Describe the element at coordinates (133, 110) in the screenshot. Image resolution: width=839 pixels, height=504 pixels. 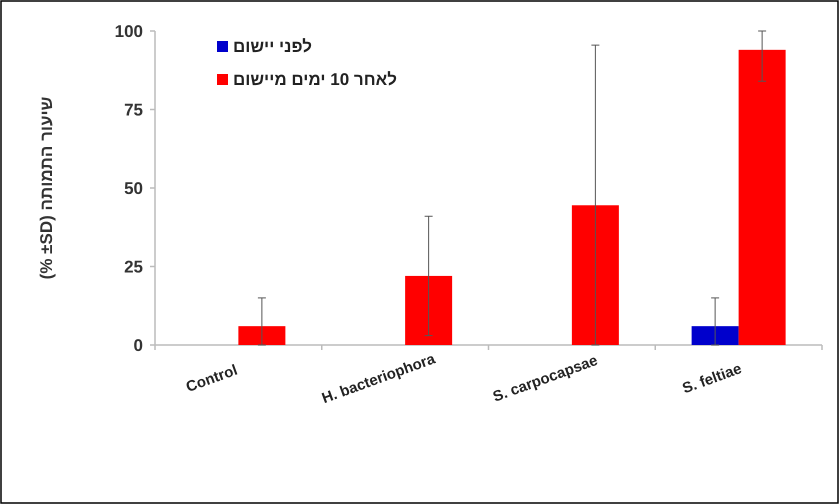
I see `y-tick-label: 75` at that location.